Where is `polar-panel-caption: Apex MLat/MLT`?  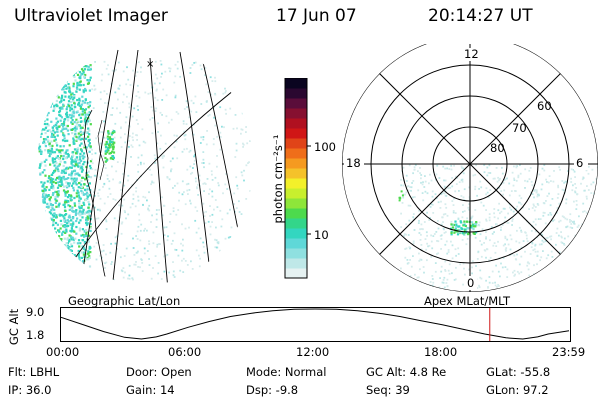
polar-panel-caption: Apex MLat/MLT is located at coordinates (467, 301).